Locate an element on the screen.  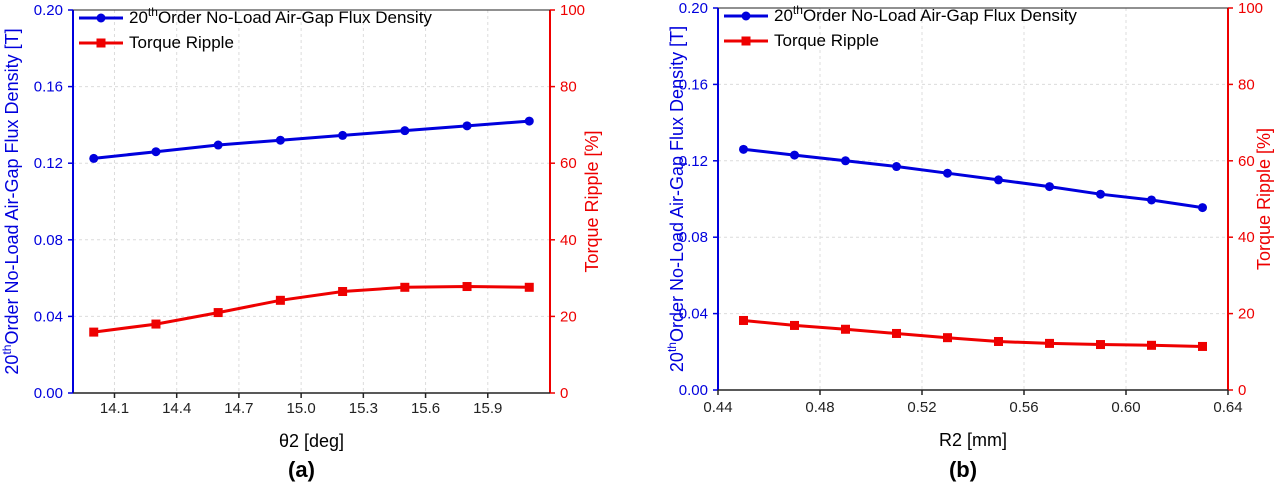
legend-label-superscript: th is located at coordinates (153, 12).